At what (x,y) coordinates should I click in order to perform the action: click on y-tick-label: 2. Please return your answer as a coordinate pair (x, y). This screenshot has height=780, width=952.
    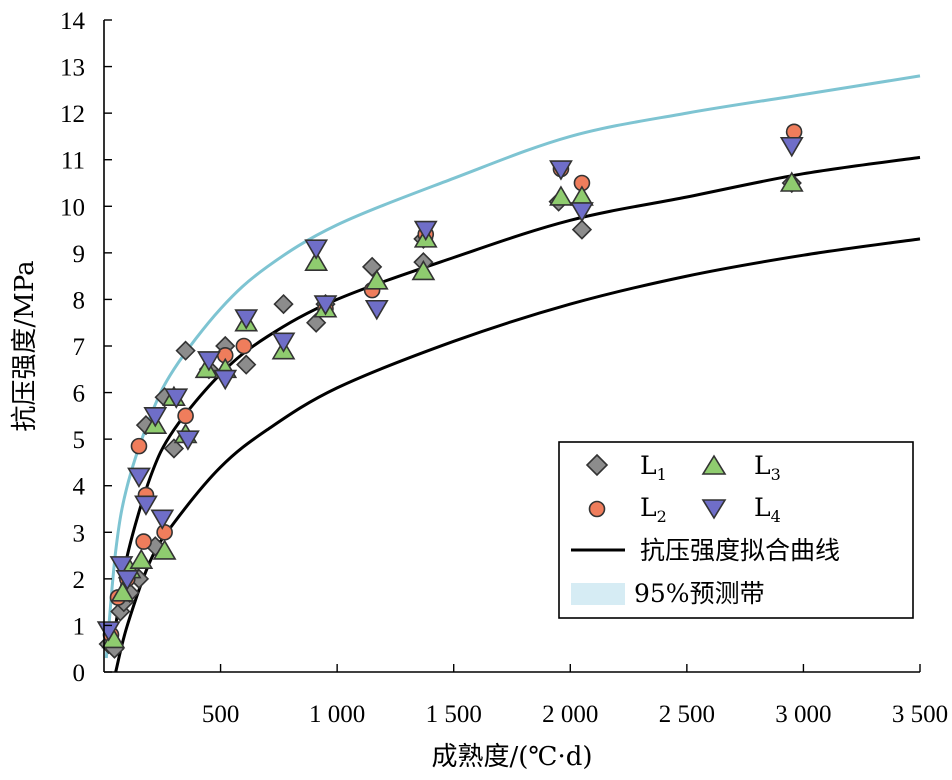
    Looking at the image, I should click on (79, 580).